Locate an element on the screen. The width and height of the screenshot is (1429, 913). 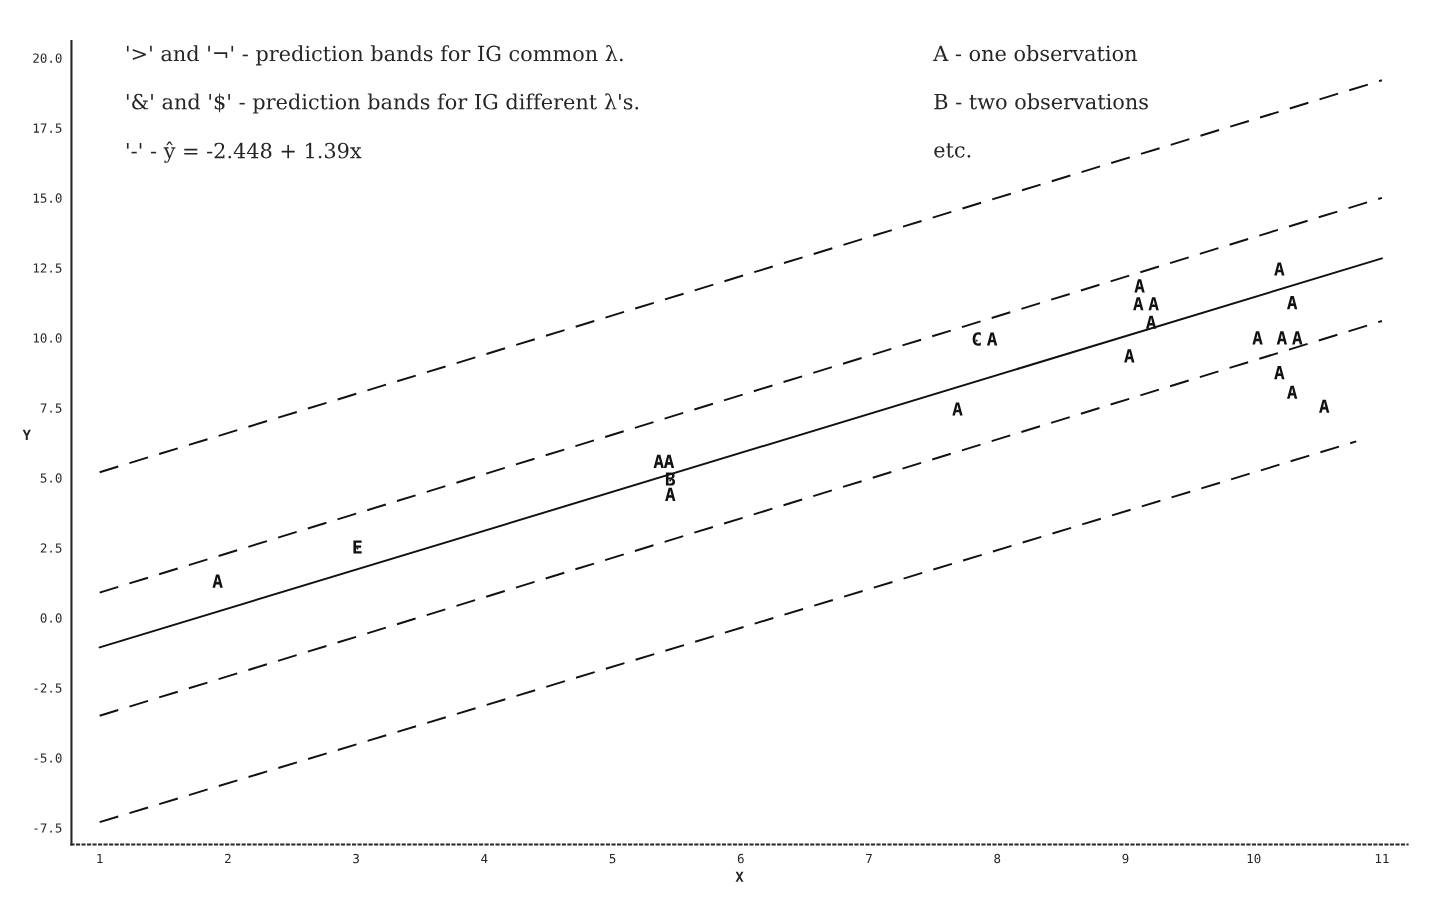
x-tick-label: 11 is located at coordinates (1382, 859).